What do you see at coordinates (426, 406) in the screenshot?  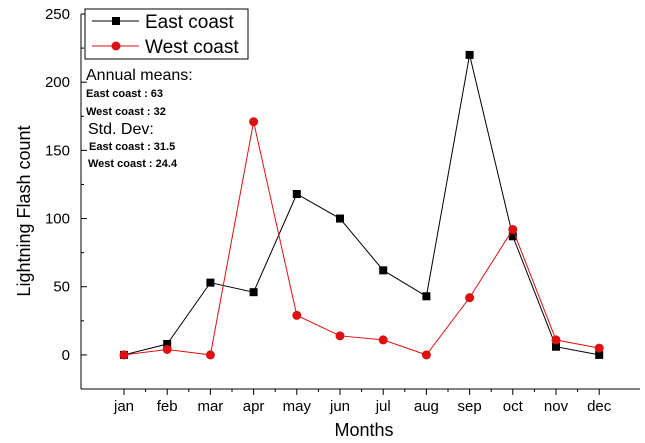 I see `x-tick-label: aug` at bounding box center [426, 406].